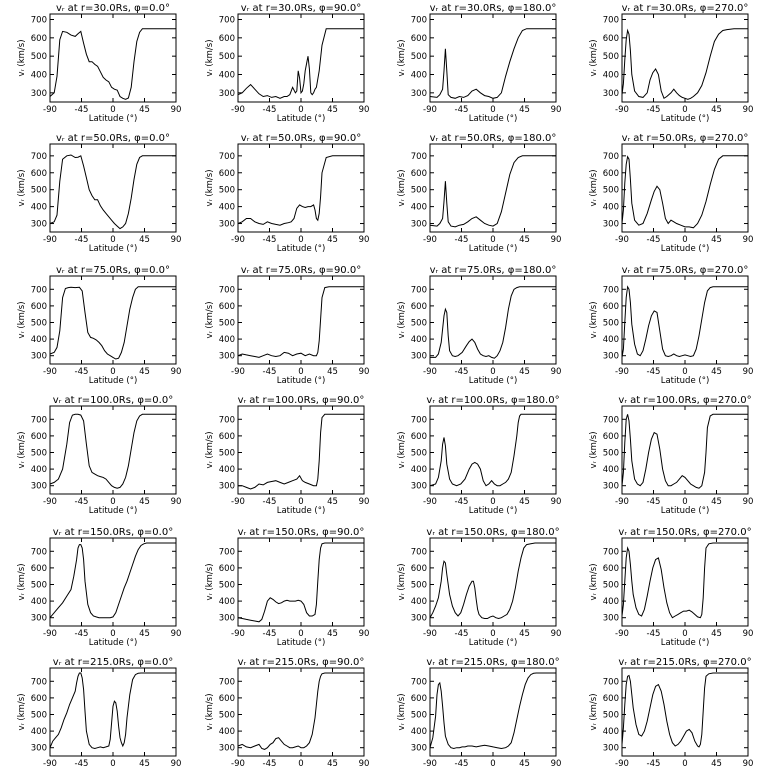 The image size is (768, 768). Describe the element at coordinates (301, 532) in the screenshot. I see `subplot-title: vᵣ at r=150.0Rs, φ=90.0°` at that location.